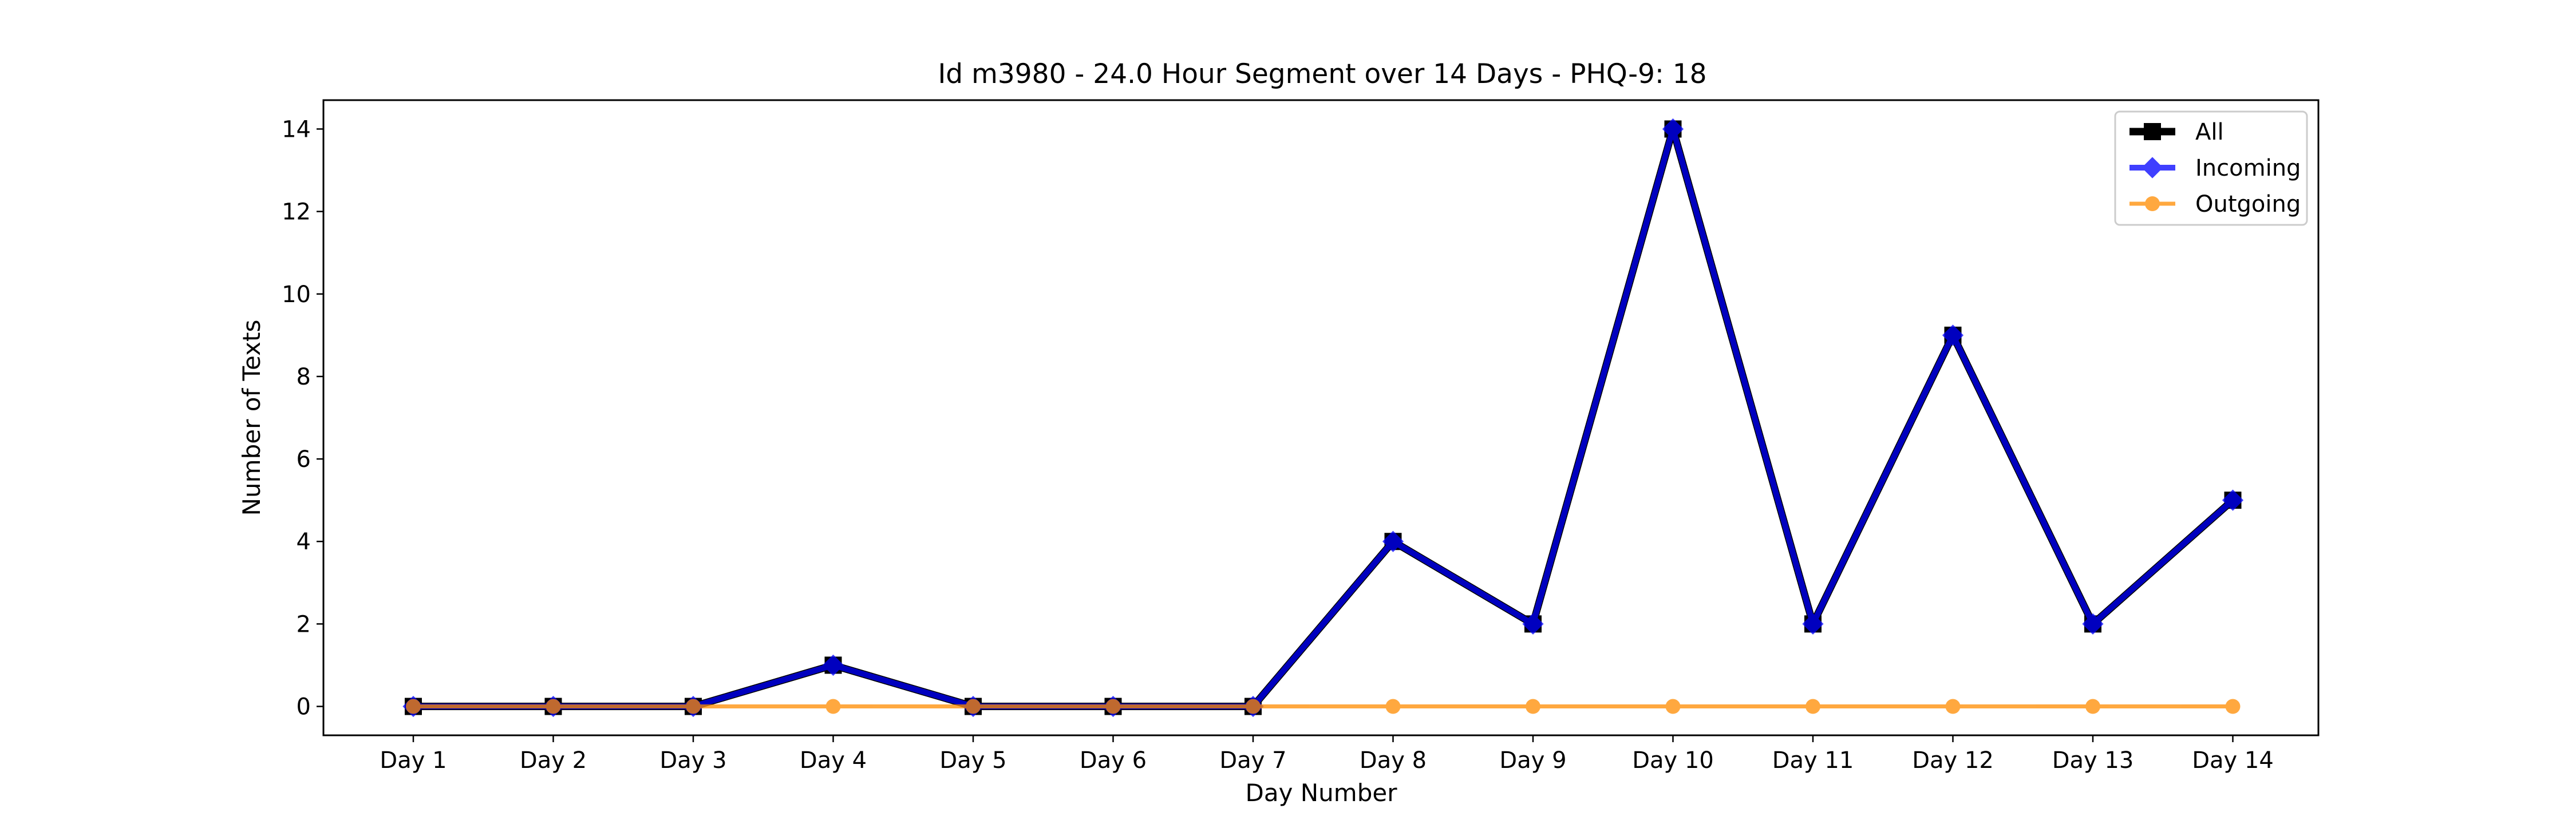  Describe the element at coordinates (1323, 706) in the screenshot. I see `series-outgoing` at that location.